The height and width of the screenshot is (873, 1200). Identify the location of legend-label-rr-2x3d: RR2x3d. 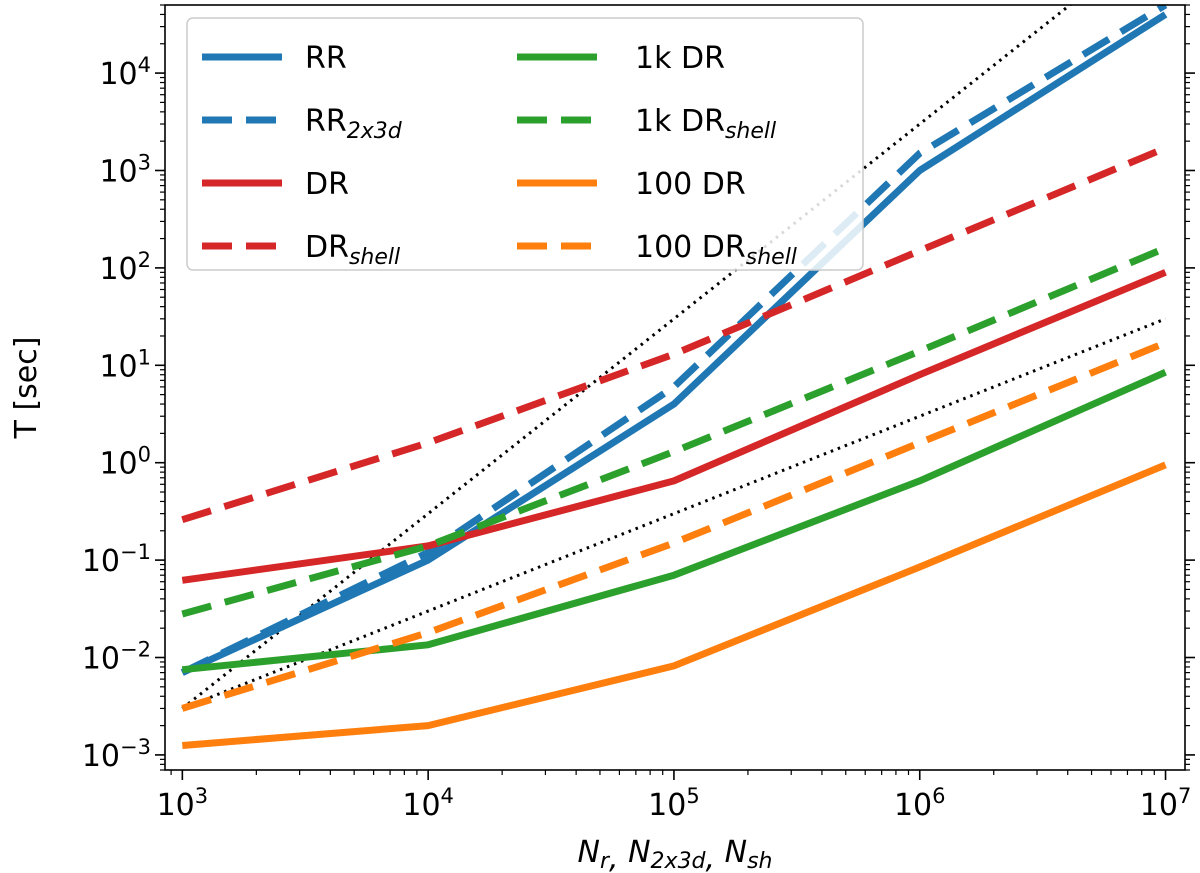
(354, 124).